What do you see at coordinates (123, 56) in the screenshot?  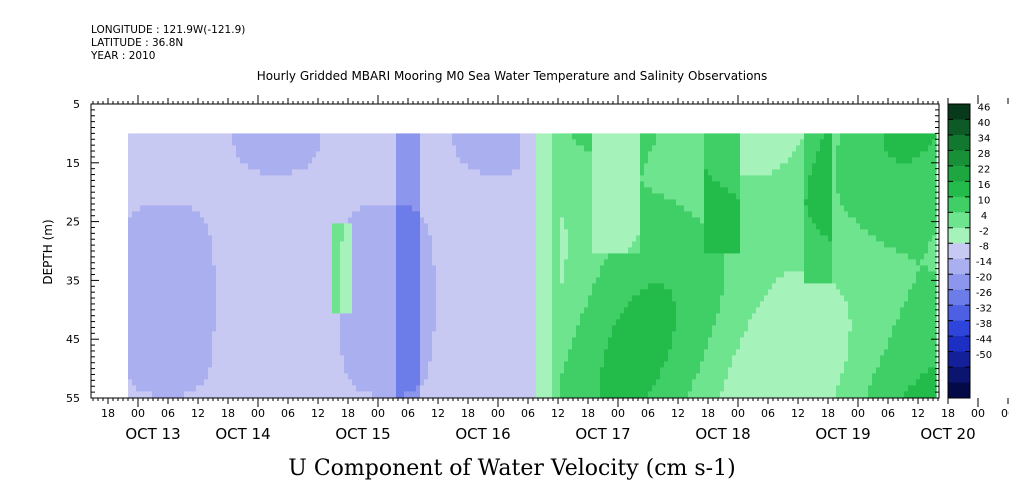 I see `year-label: YEAR : 2010` at bounding box center [123, 56].